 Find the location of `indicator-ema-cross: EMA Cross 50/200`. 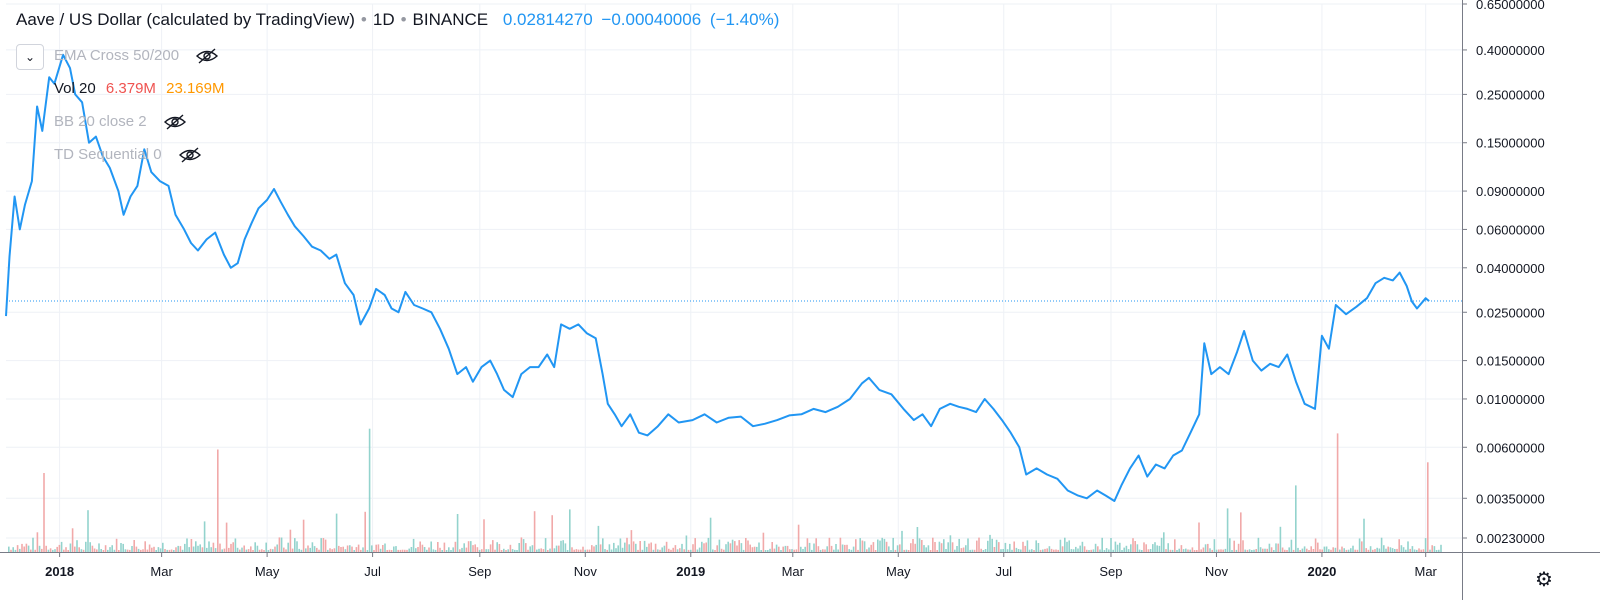

indicator-ema-cross: EMA Cross 50/200 is located at coordinates (136, 55).